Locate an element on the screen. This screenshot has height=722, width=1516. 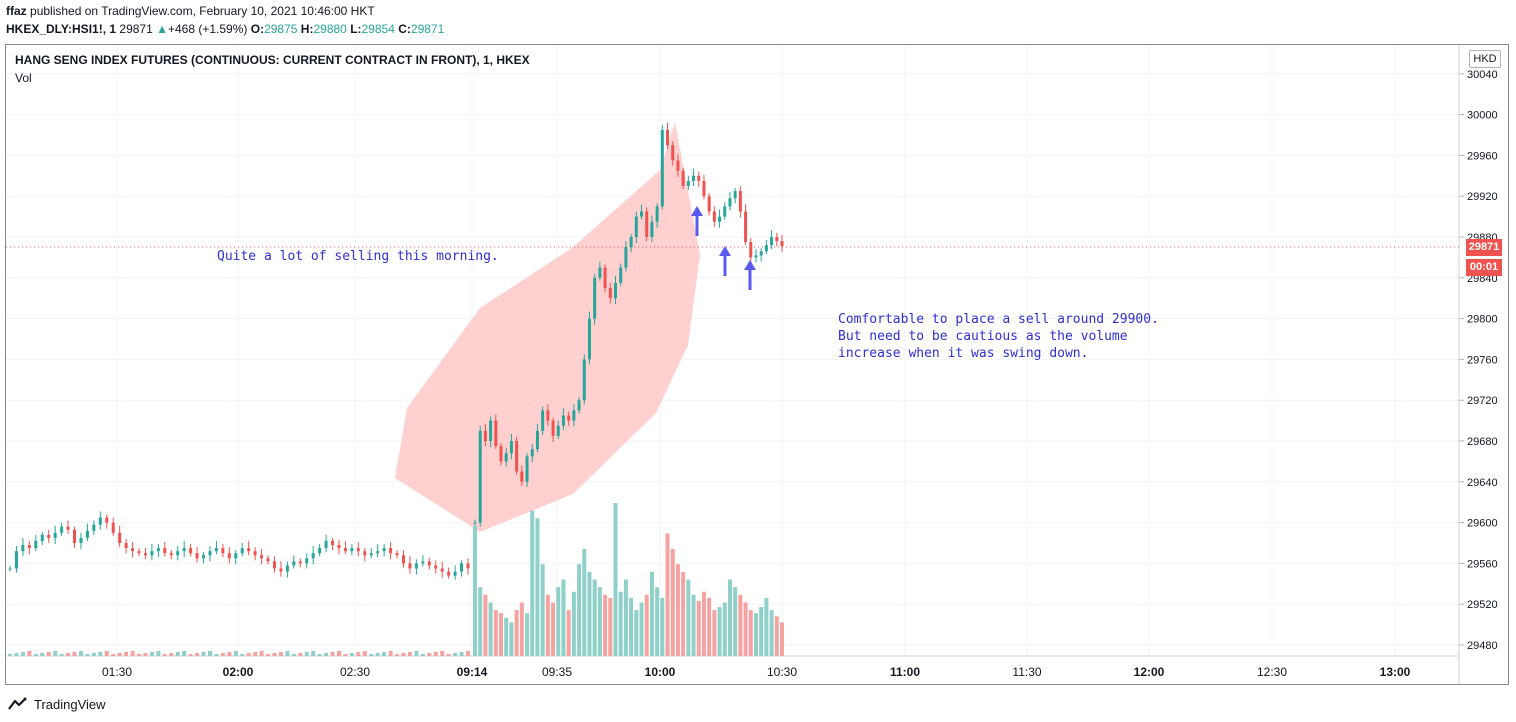
price-tick-label: 29480 is located at coordinates (1482, 646).